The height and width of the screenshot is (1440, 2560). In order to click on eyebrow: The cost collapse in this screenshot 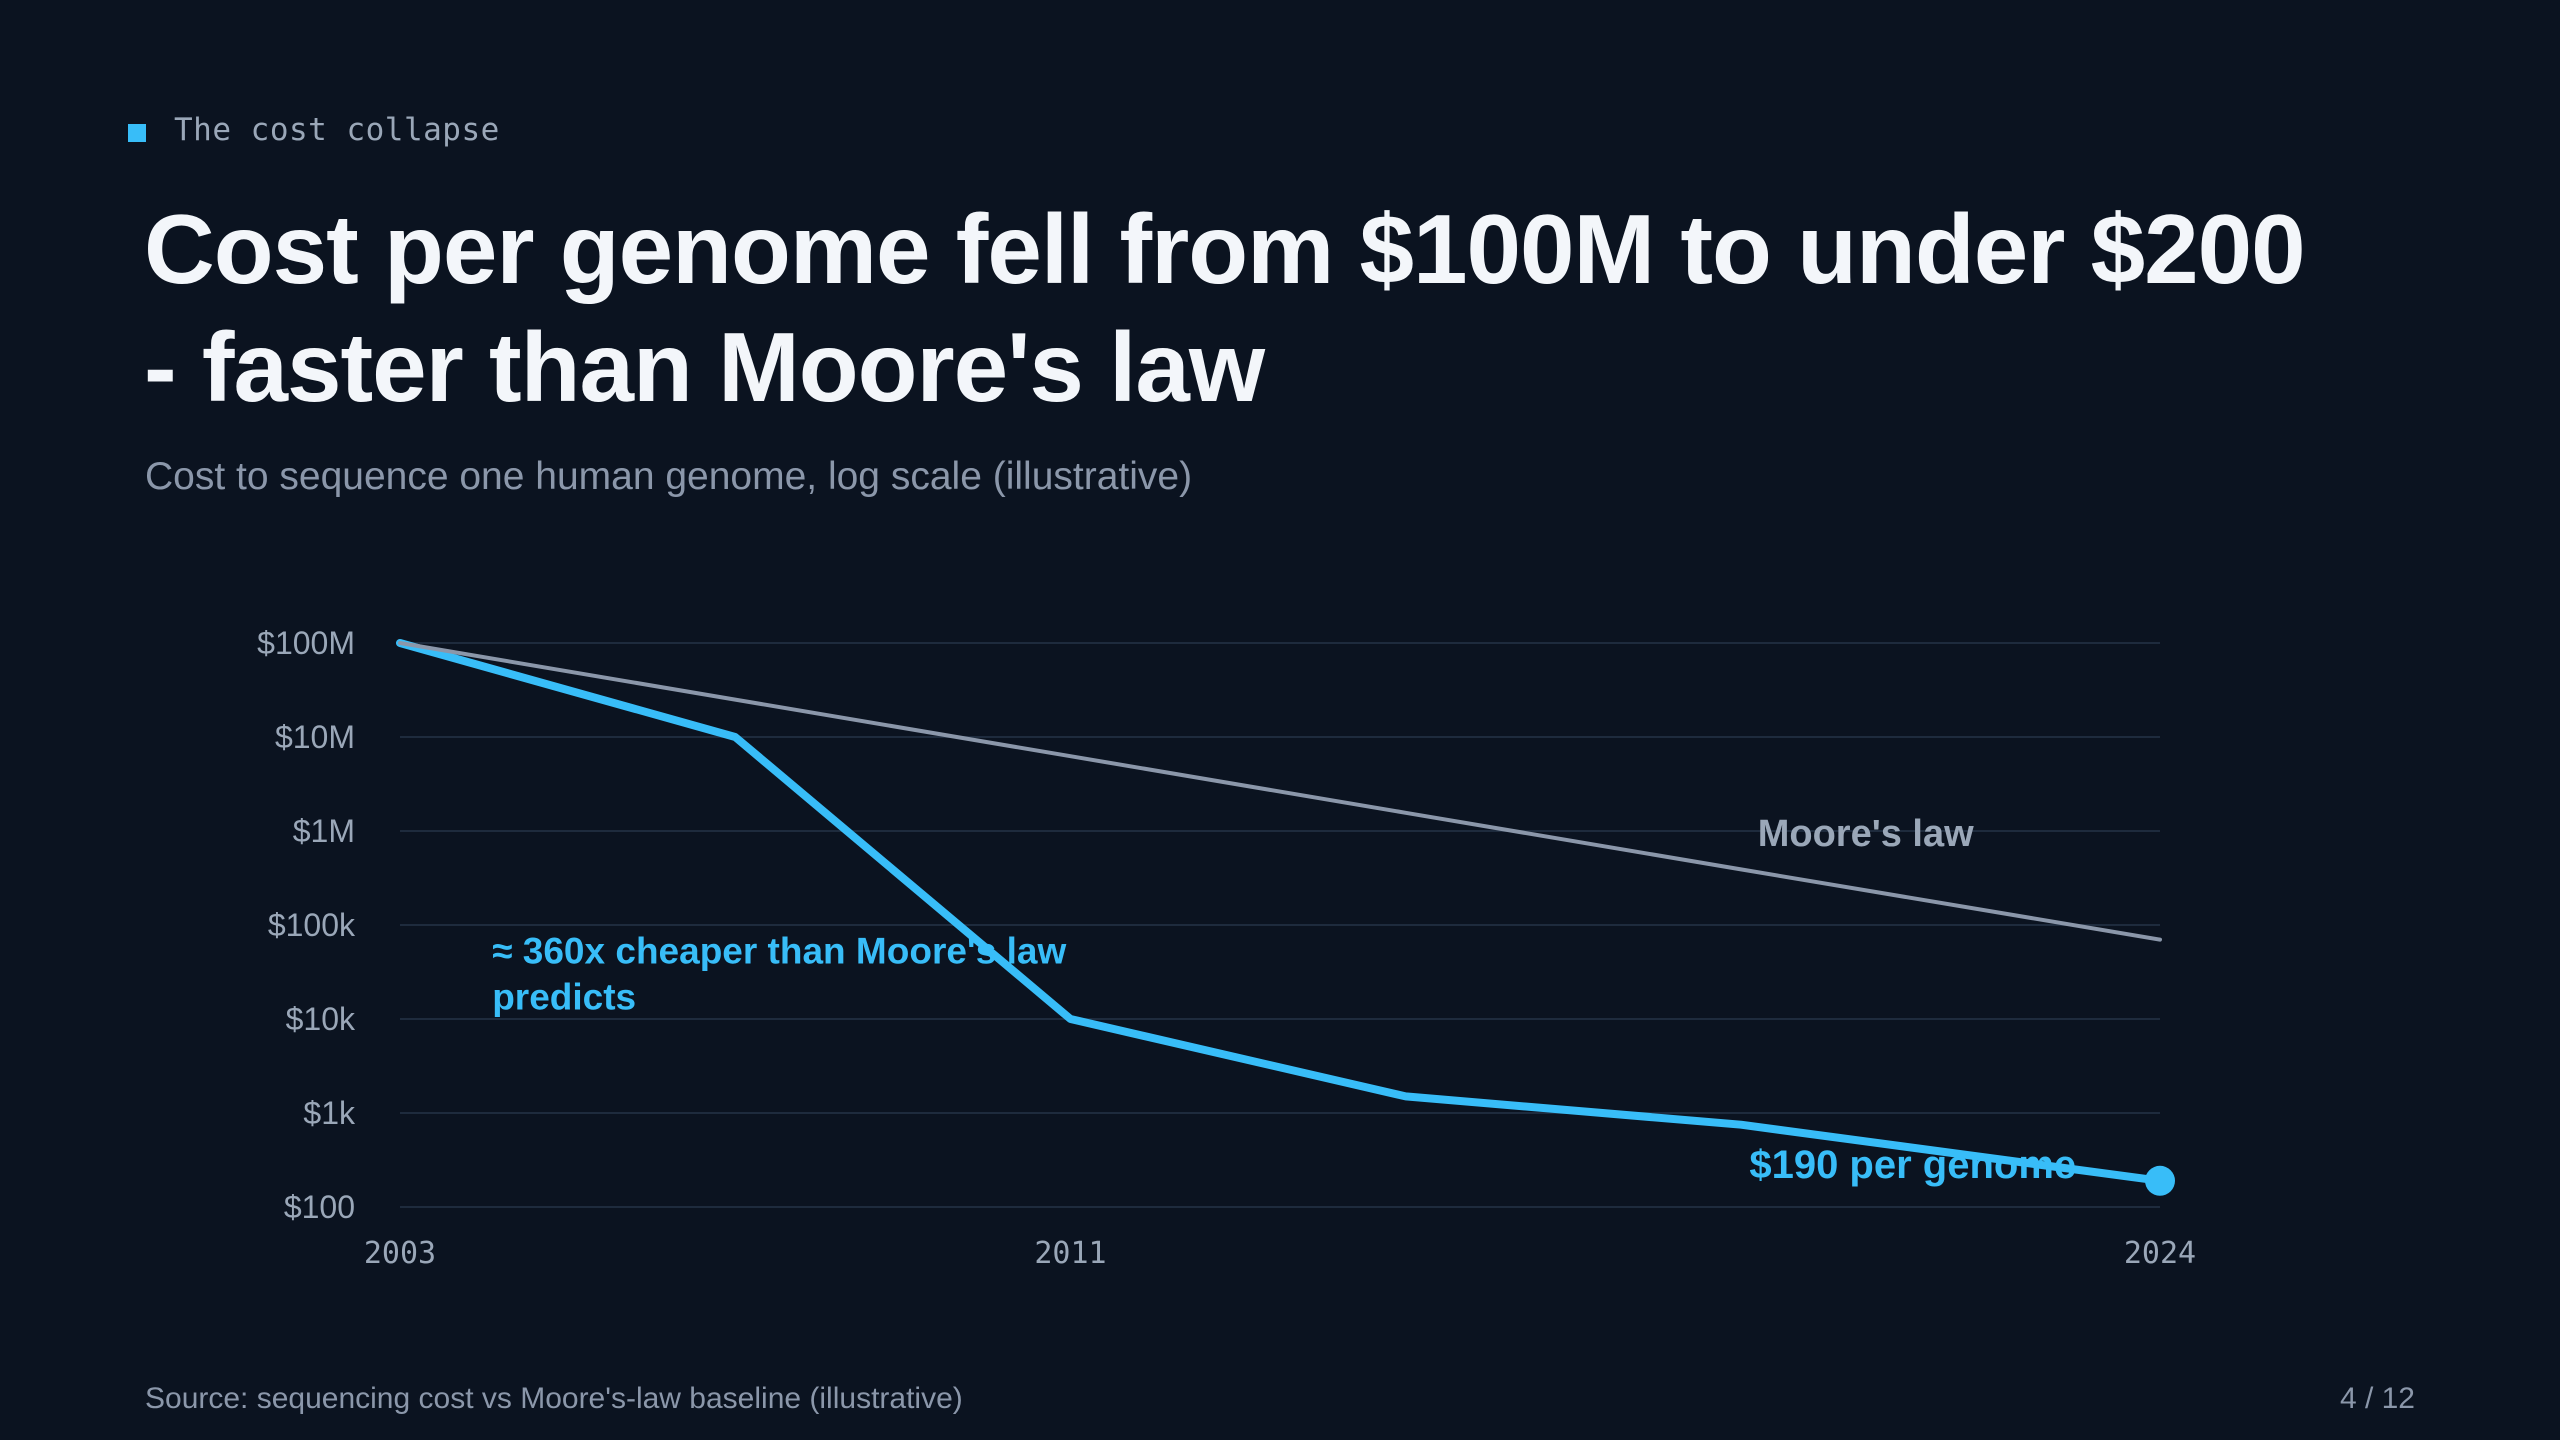, I will do `click(314, 130)`.